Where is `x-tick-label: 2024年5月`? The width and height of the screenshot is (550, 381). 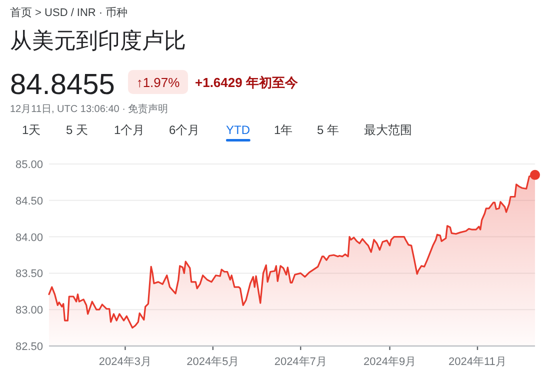 x-tick-label: 2024年5月 is located at coordinates (213, 362).